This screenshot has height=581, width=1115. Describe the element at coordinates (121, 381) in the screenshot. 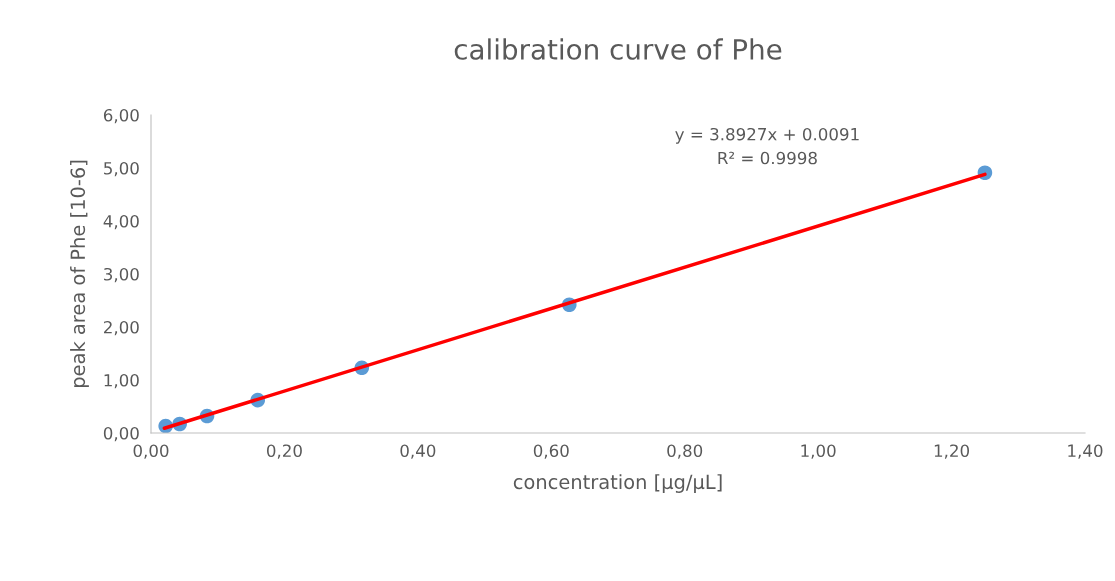

I see `y-tick-label: 1,00` at that location.